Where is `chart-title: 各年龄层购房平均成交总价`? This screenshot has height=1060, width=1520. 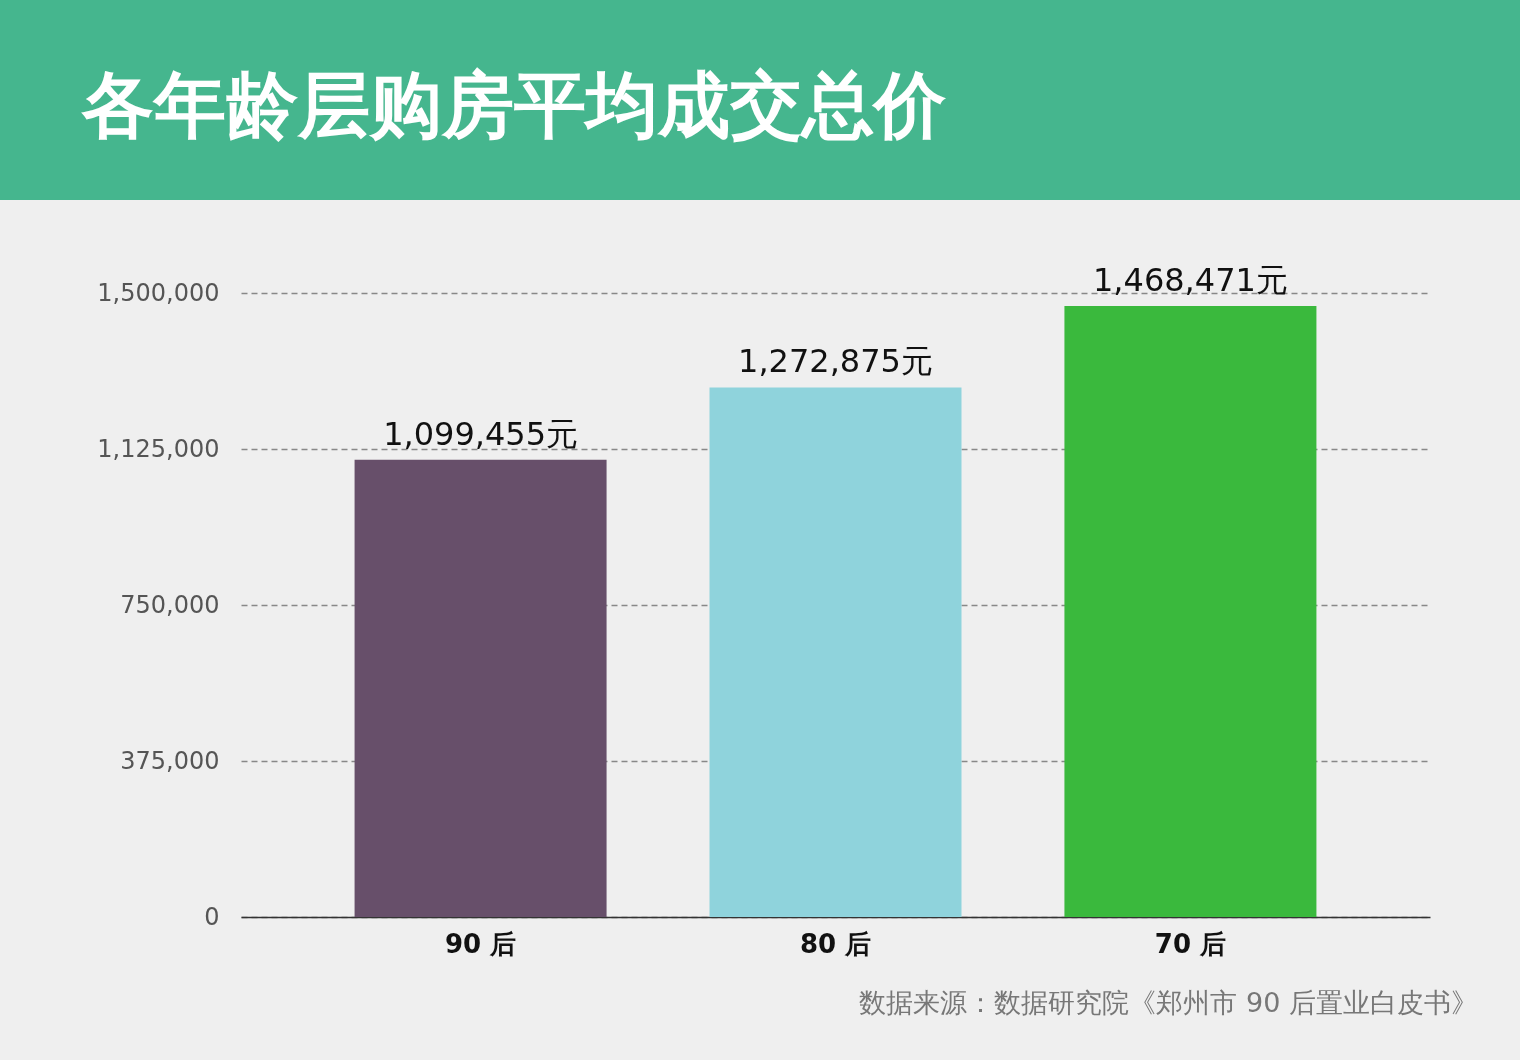
chart-title: 各年龄层购房平均成交总价 is located at coordinates (514, 105).